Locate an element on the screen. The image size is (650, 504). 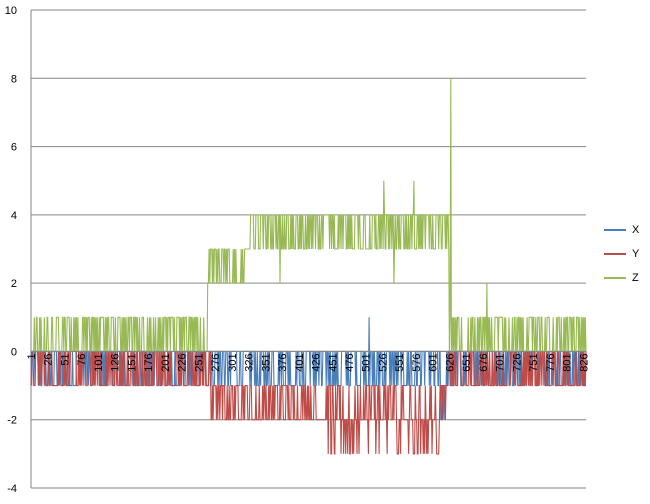
x-tick-label: 426 is located at coordinates (317, 362).